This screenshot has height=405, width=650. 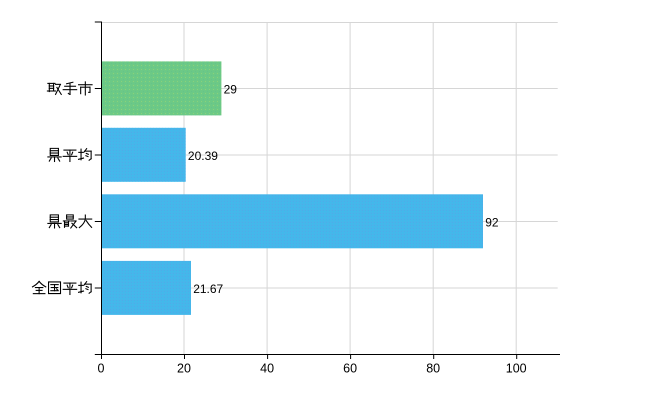 I want to click on svg-text: 100, so click(x=516, y=369).